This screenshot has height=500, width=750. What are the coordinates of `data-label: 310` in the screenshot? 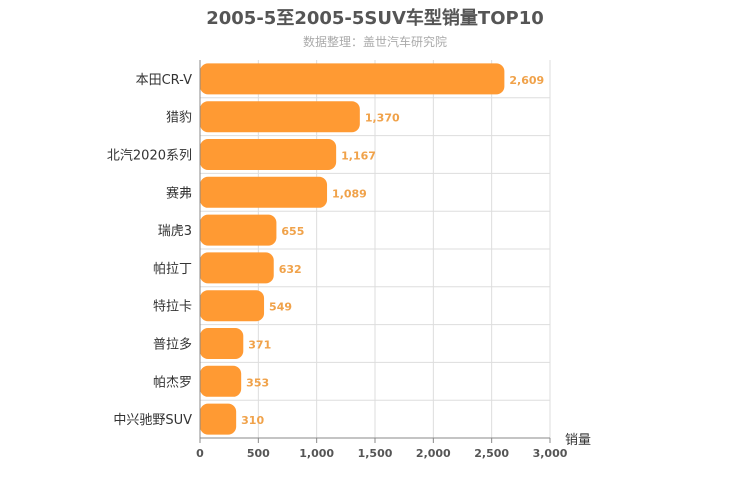 It's located at (252, 420).